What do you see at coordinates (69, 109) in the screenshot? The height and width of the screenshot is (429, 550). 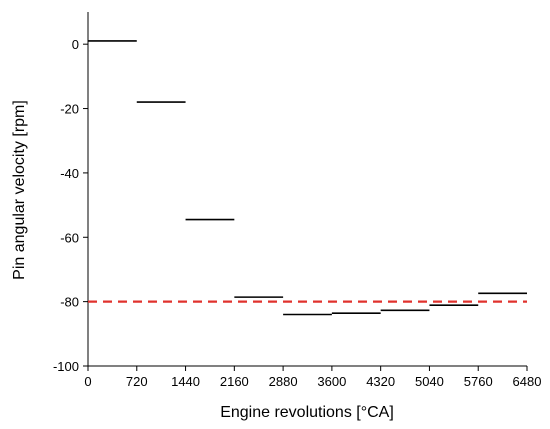 I see `y-tick-label: -20` at bounding box center [69, 109].